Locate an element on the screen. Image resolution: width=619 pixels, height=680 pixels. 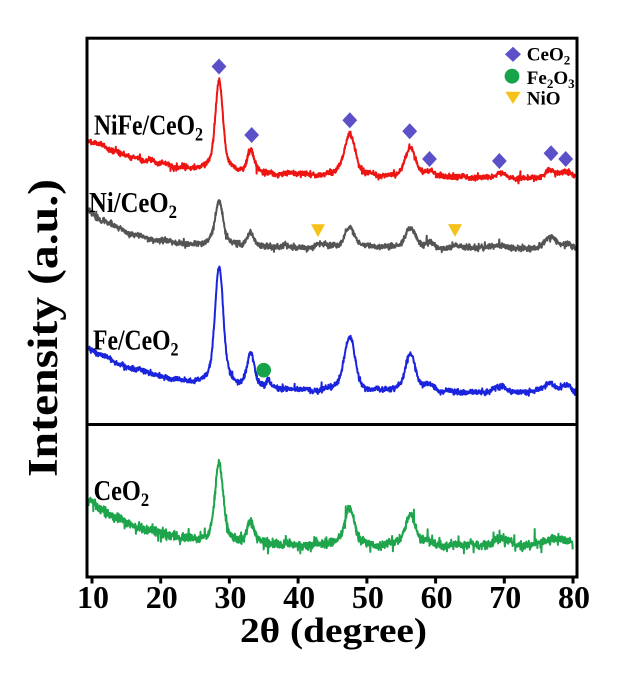
svg-text: NiO is located at coordinates (544, 99).